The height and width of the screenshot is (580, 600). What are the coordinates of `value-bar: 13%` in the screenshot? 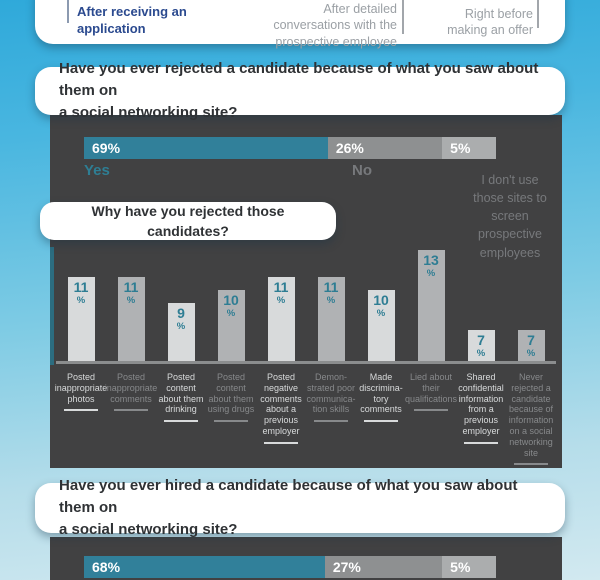 It's located at (431, 306).